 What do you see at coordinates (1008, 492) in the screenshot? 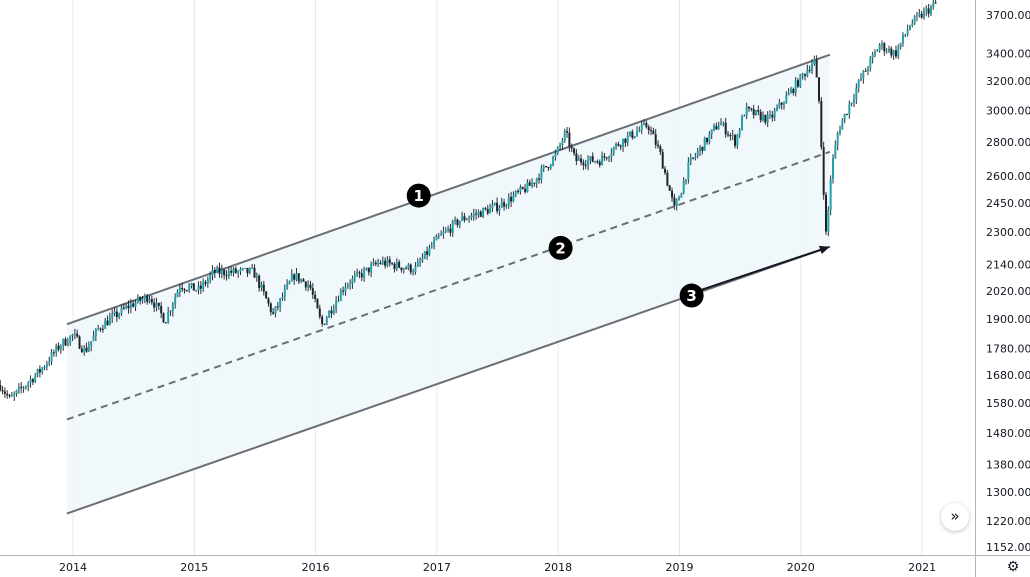
I see `price-tick-1300.00: 1300.00` at bounding box center [1008, 492].